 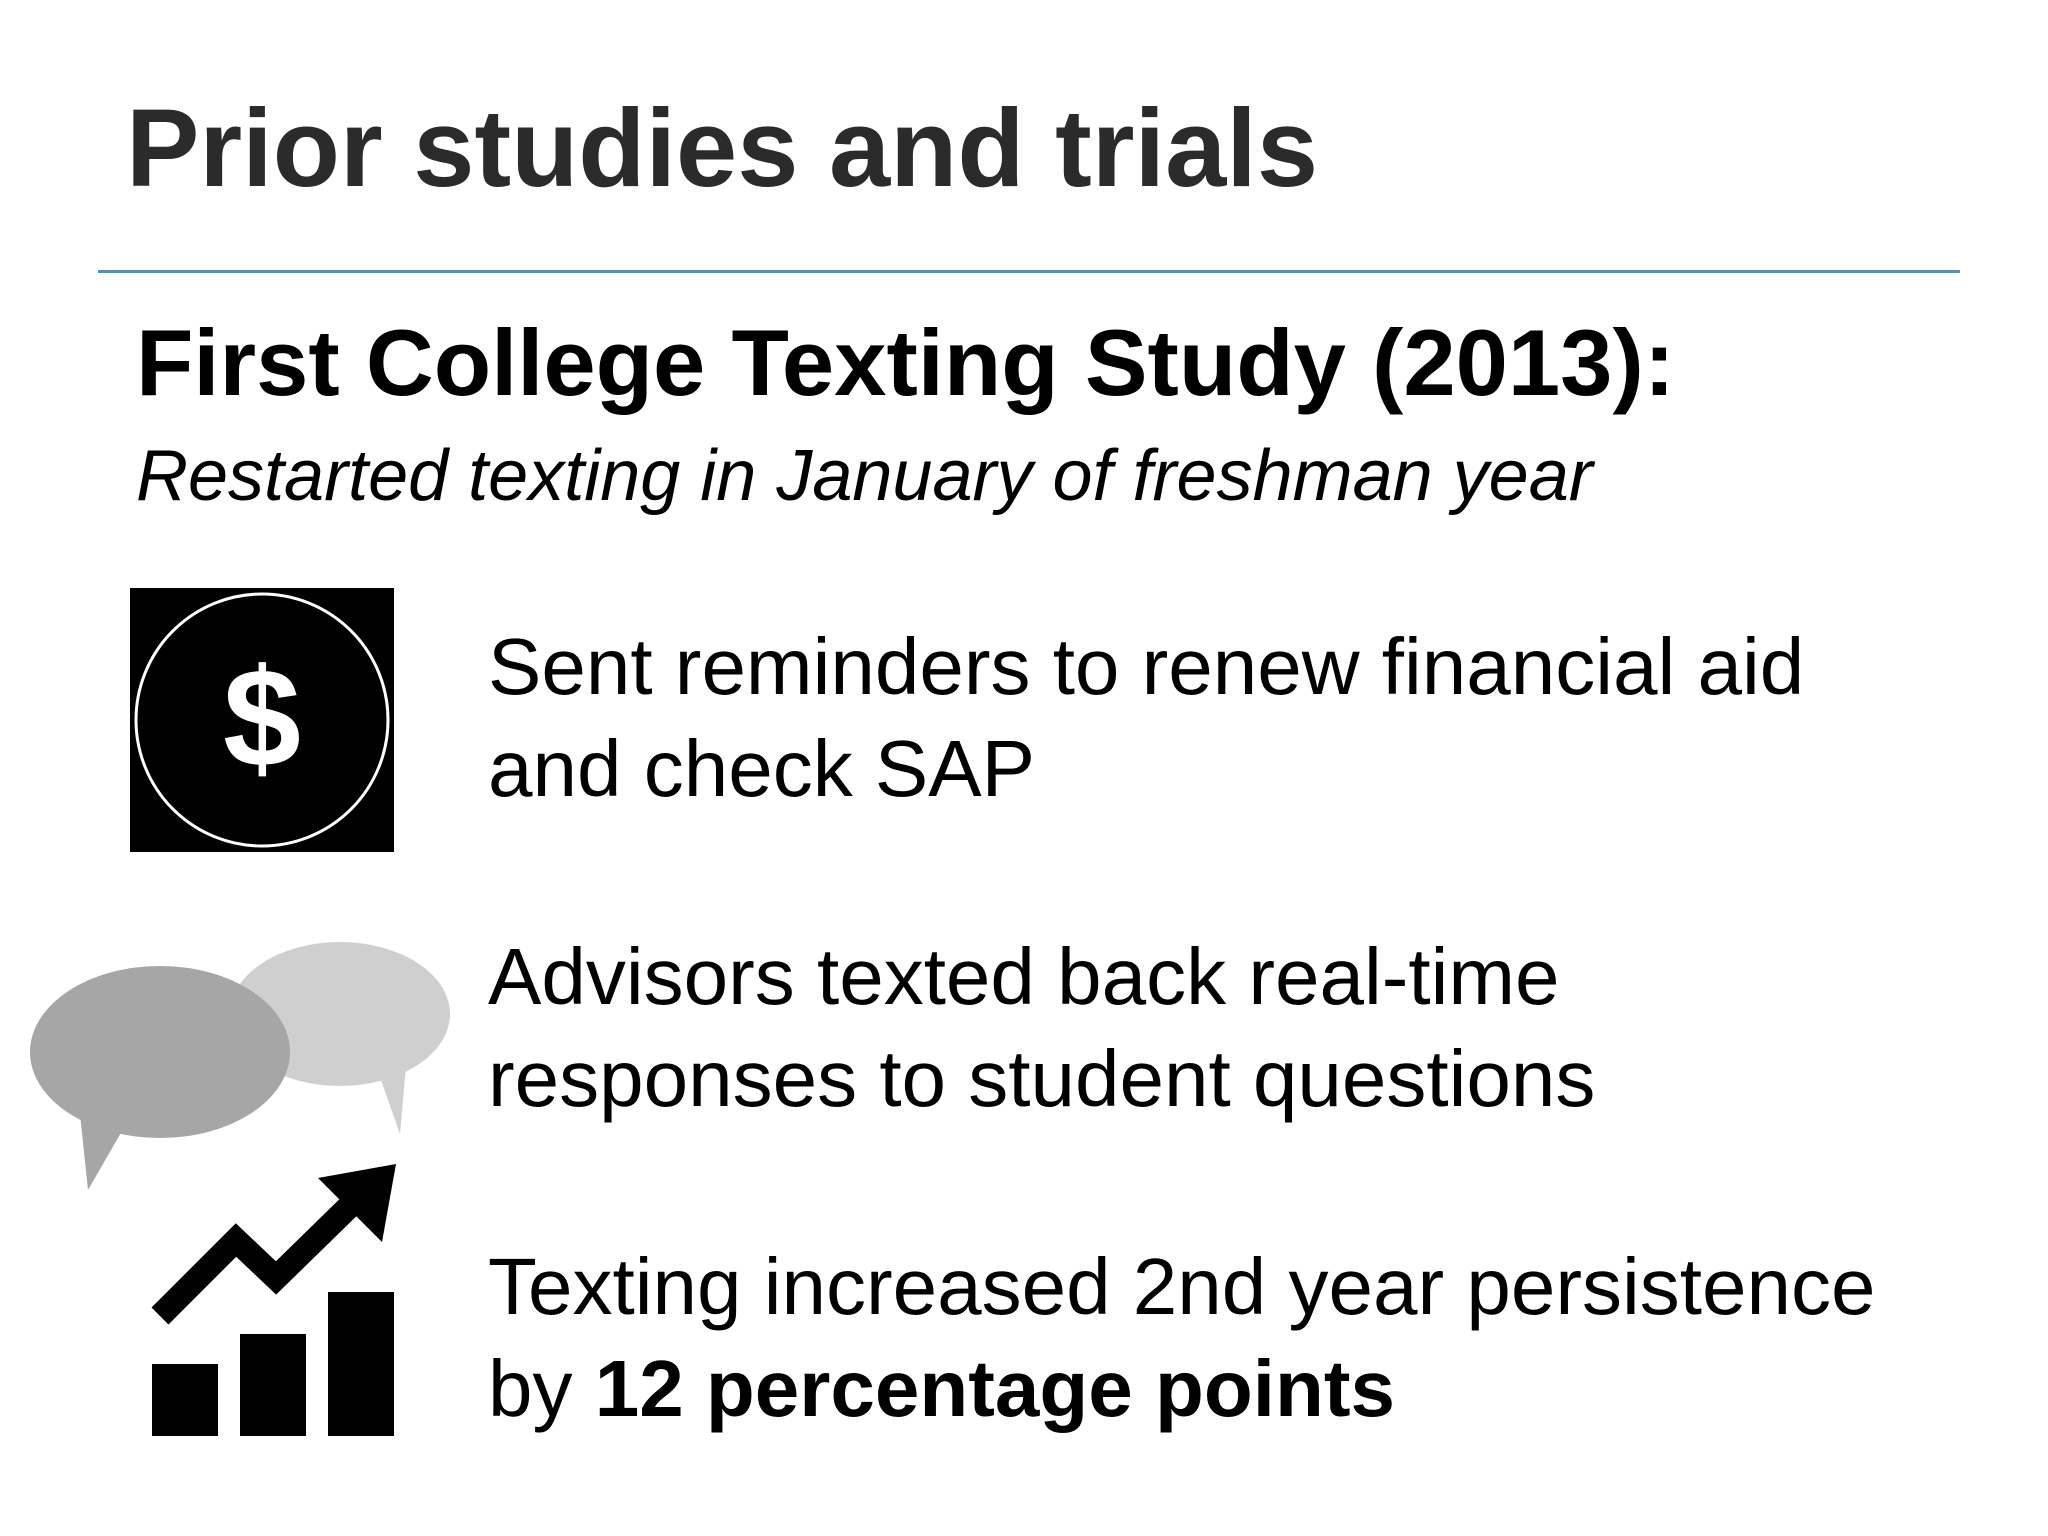 I want to click on point-3-line-2: by 12 percentage points, so click(x=1181, y=1389).